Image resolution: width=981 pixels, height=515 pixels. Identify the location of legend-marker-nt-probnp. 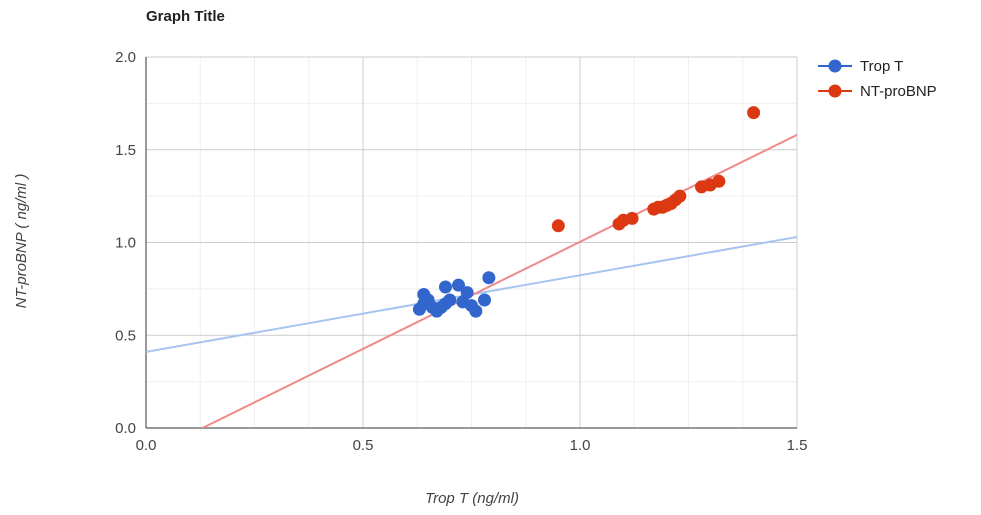
(835, 91).